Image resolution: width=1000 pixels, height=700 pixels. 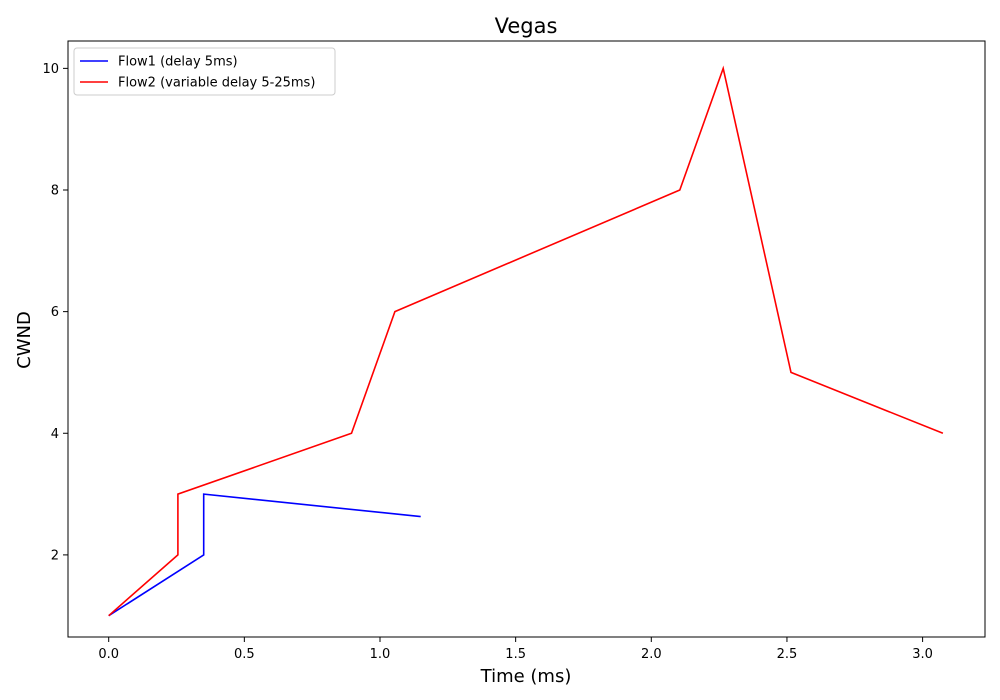 I want to click on legend-label: Flow1 (delay 5ms), so click(x=178, y=62).